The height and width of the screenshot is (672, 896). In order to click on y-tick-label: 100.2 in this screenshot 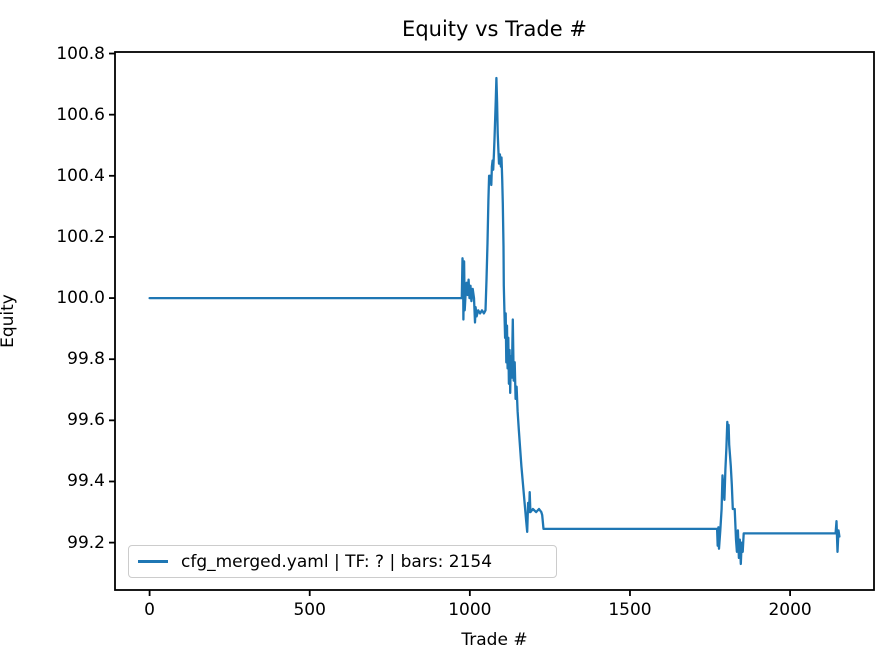, I will do `click(80, 236)`.